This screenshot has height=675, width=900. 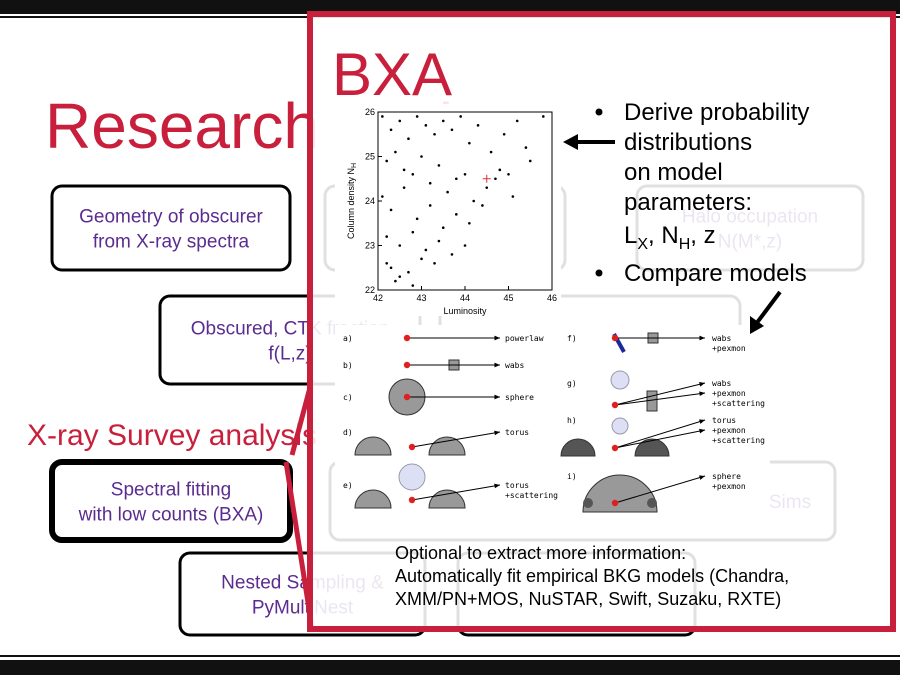 I want to click on y-axis-label: Column density NH, so click(x=352, y=201).